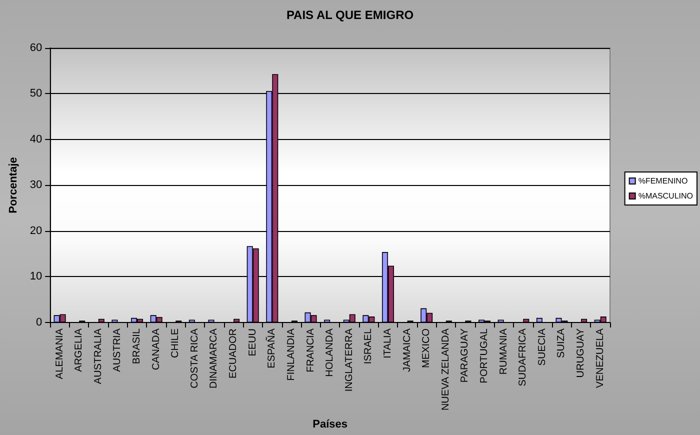 This screenshot has width=700, height=435. I want to click on x-tick-label: SUIZA, so click(562, 343).